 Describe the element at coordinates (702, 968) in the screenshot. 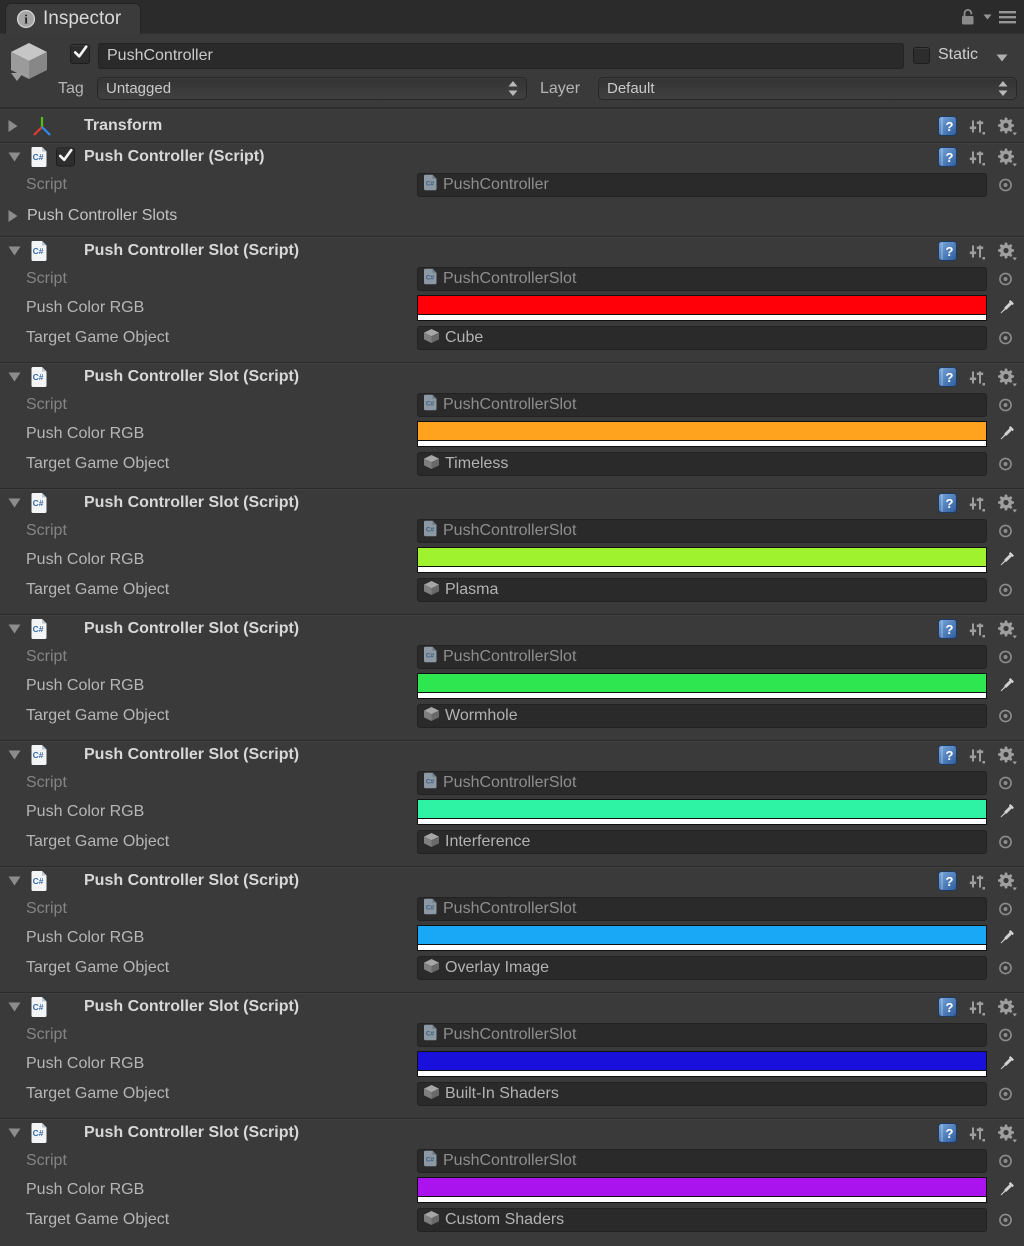

I see `target-object-field: Overlay Image` at that location.